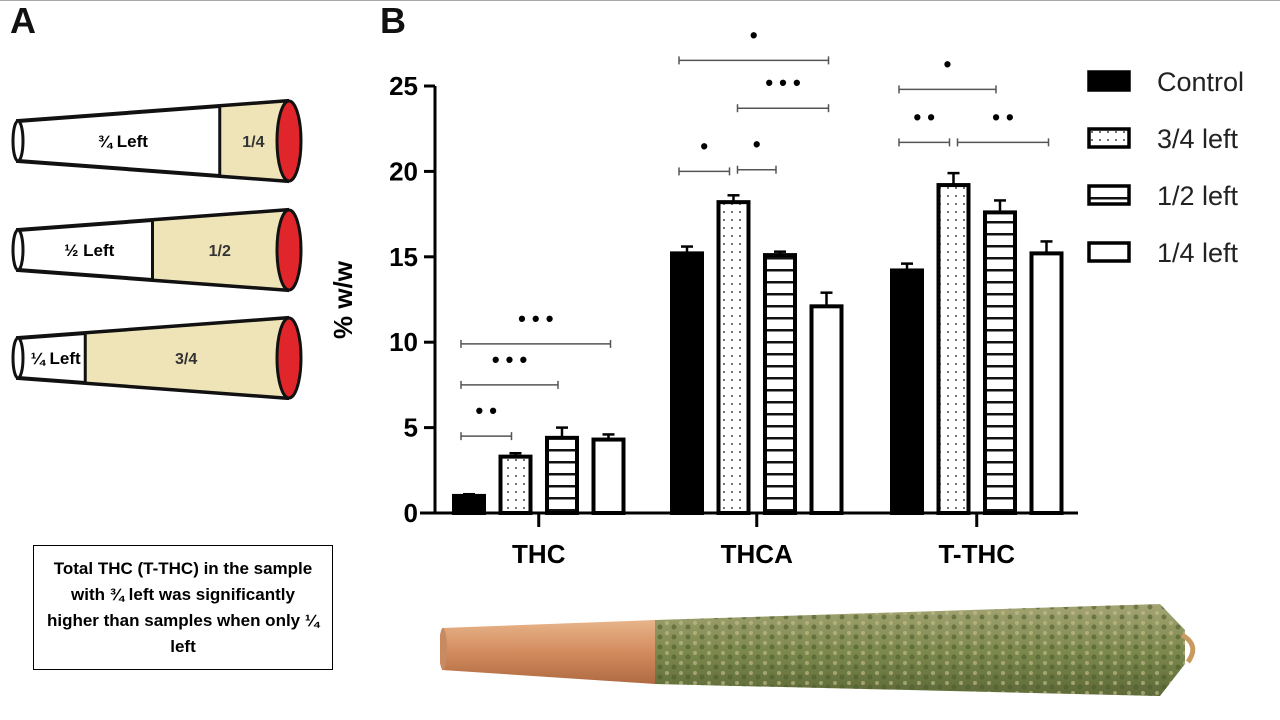  Describe the element at coordinates (780, 384) in the screenshot. I see `bar-1-2-left-THCA` at that location.